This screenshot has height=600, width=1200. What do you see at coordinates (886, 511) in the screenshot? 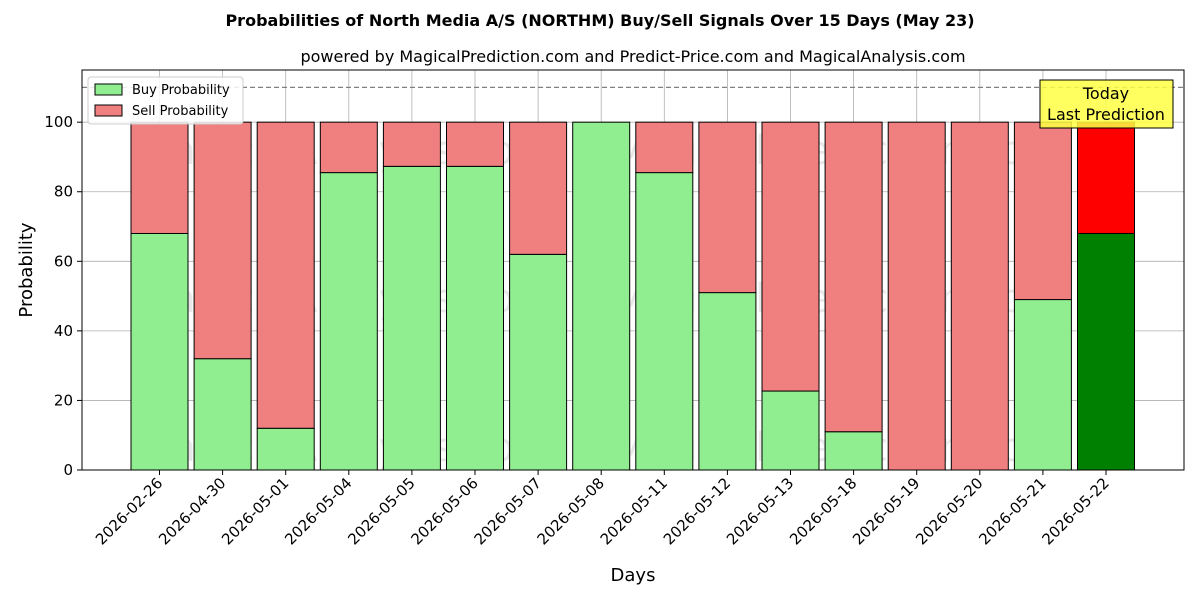
I see `x-tick-label: 2026-05-19` at bounding box center [886, 511].